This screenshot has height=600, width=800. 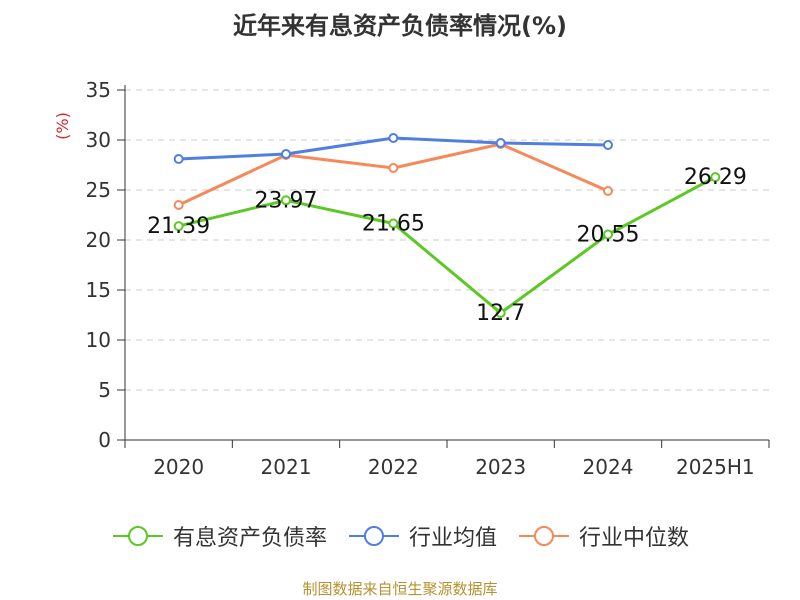 I want to click on legend-label: 行业中位数, so click(x=634, y=538).